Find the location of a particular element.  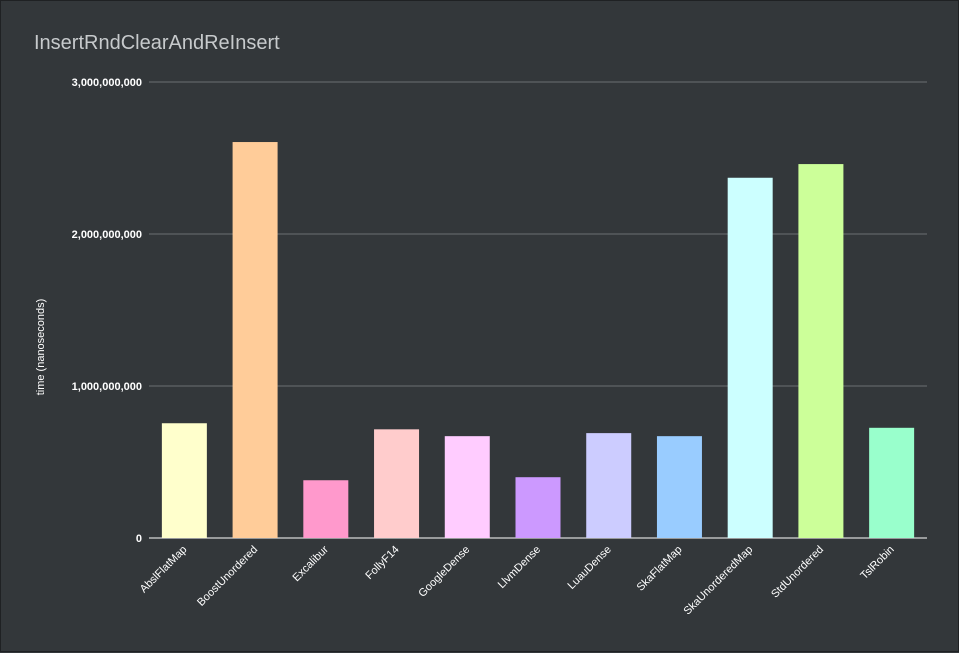

x-tick-label: StdUnordered is located at coordinates (797, 572).